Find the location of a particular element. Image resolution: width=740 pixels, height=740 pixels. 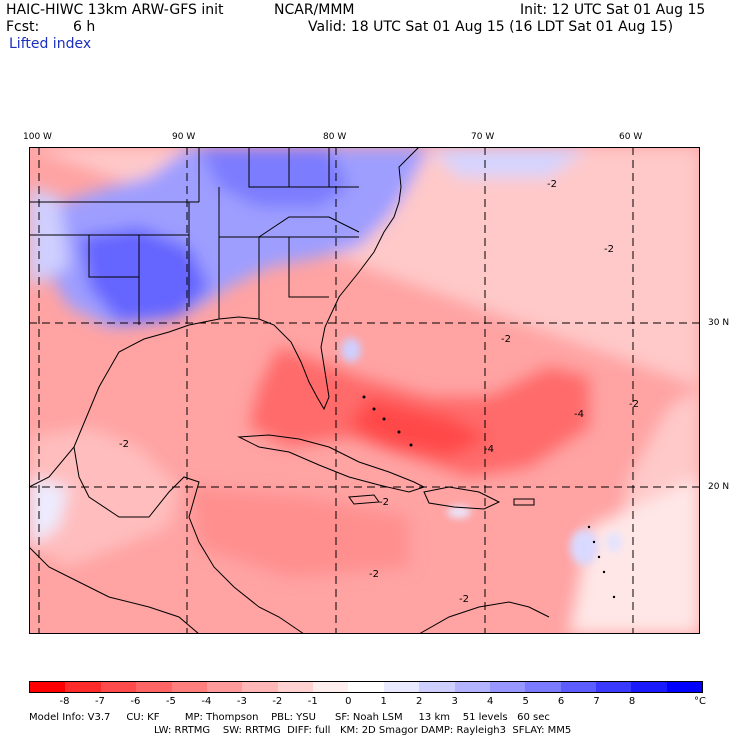

forecast-label: Fcst: is located at coordinates (23, 27).